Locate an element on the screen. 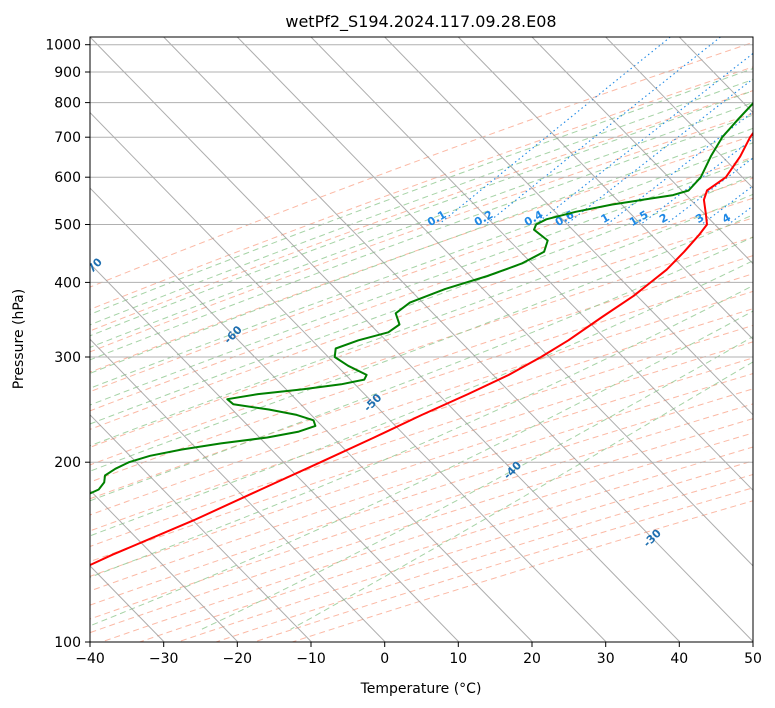 The height and width of the screenshot is (708, 775). mixing-ratio-lines is located at coordinates (606, 131).